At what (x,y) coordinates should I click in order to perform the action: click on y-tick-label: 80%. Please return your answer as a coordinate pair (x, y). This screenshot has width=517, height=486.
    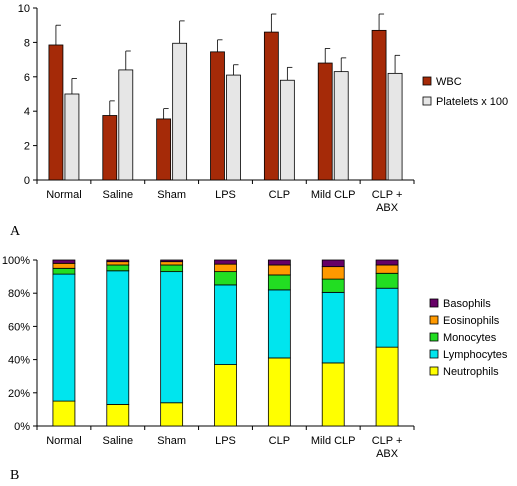
    Looking at the image, I should click on (19, 294).